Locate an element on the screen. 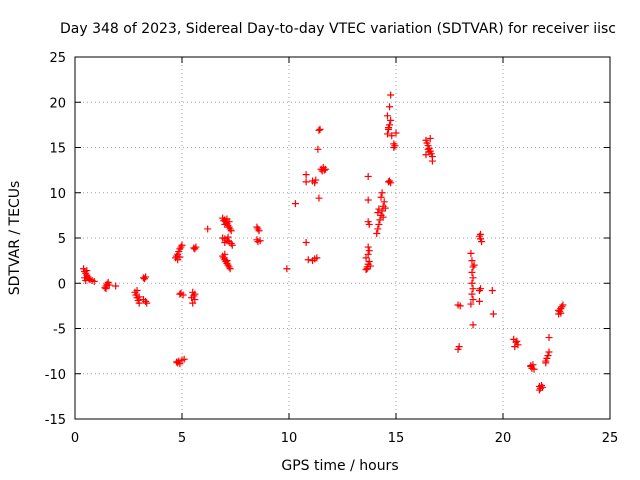 Image resolution: width=640 pixels, height=480 pixels. y-tick-label: -5 is located at coordinates (59, 330).